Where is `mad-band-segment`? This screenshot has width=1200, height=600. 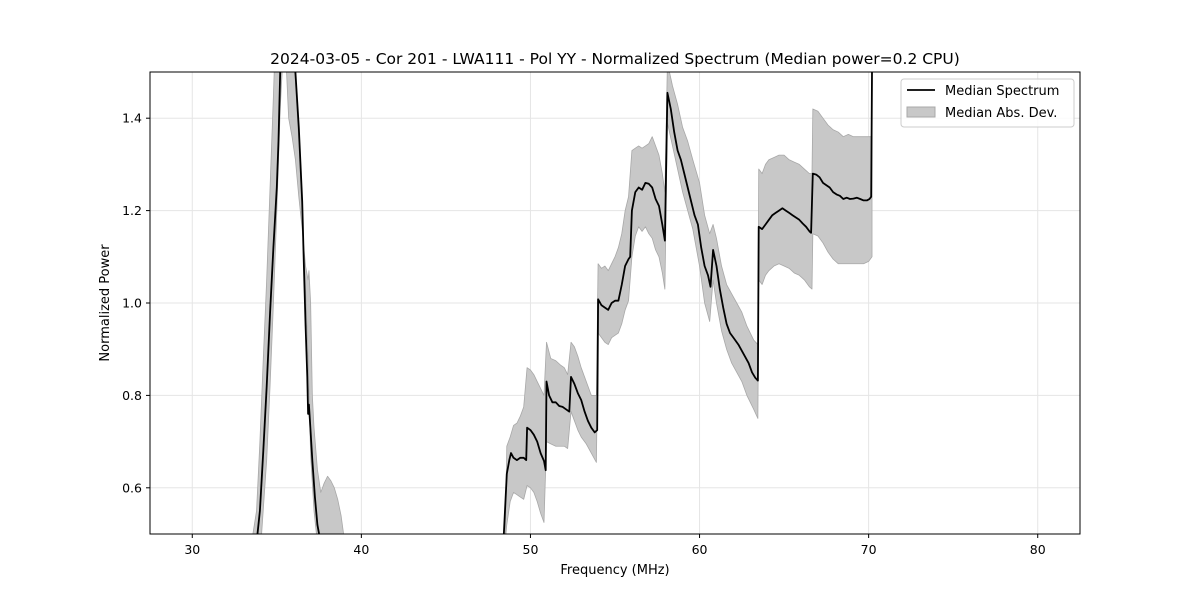 mad-band-segment is located at coordinates (298, 303).